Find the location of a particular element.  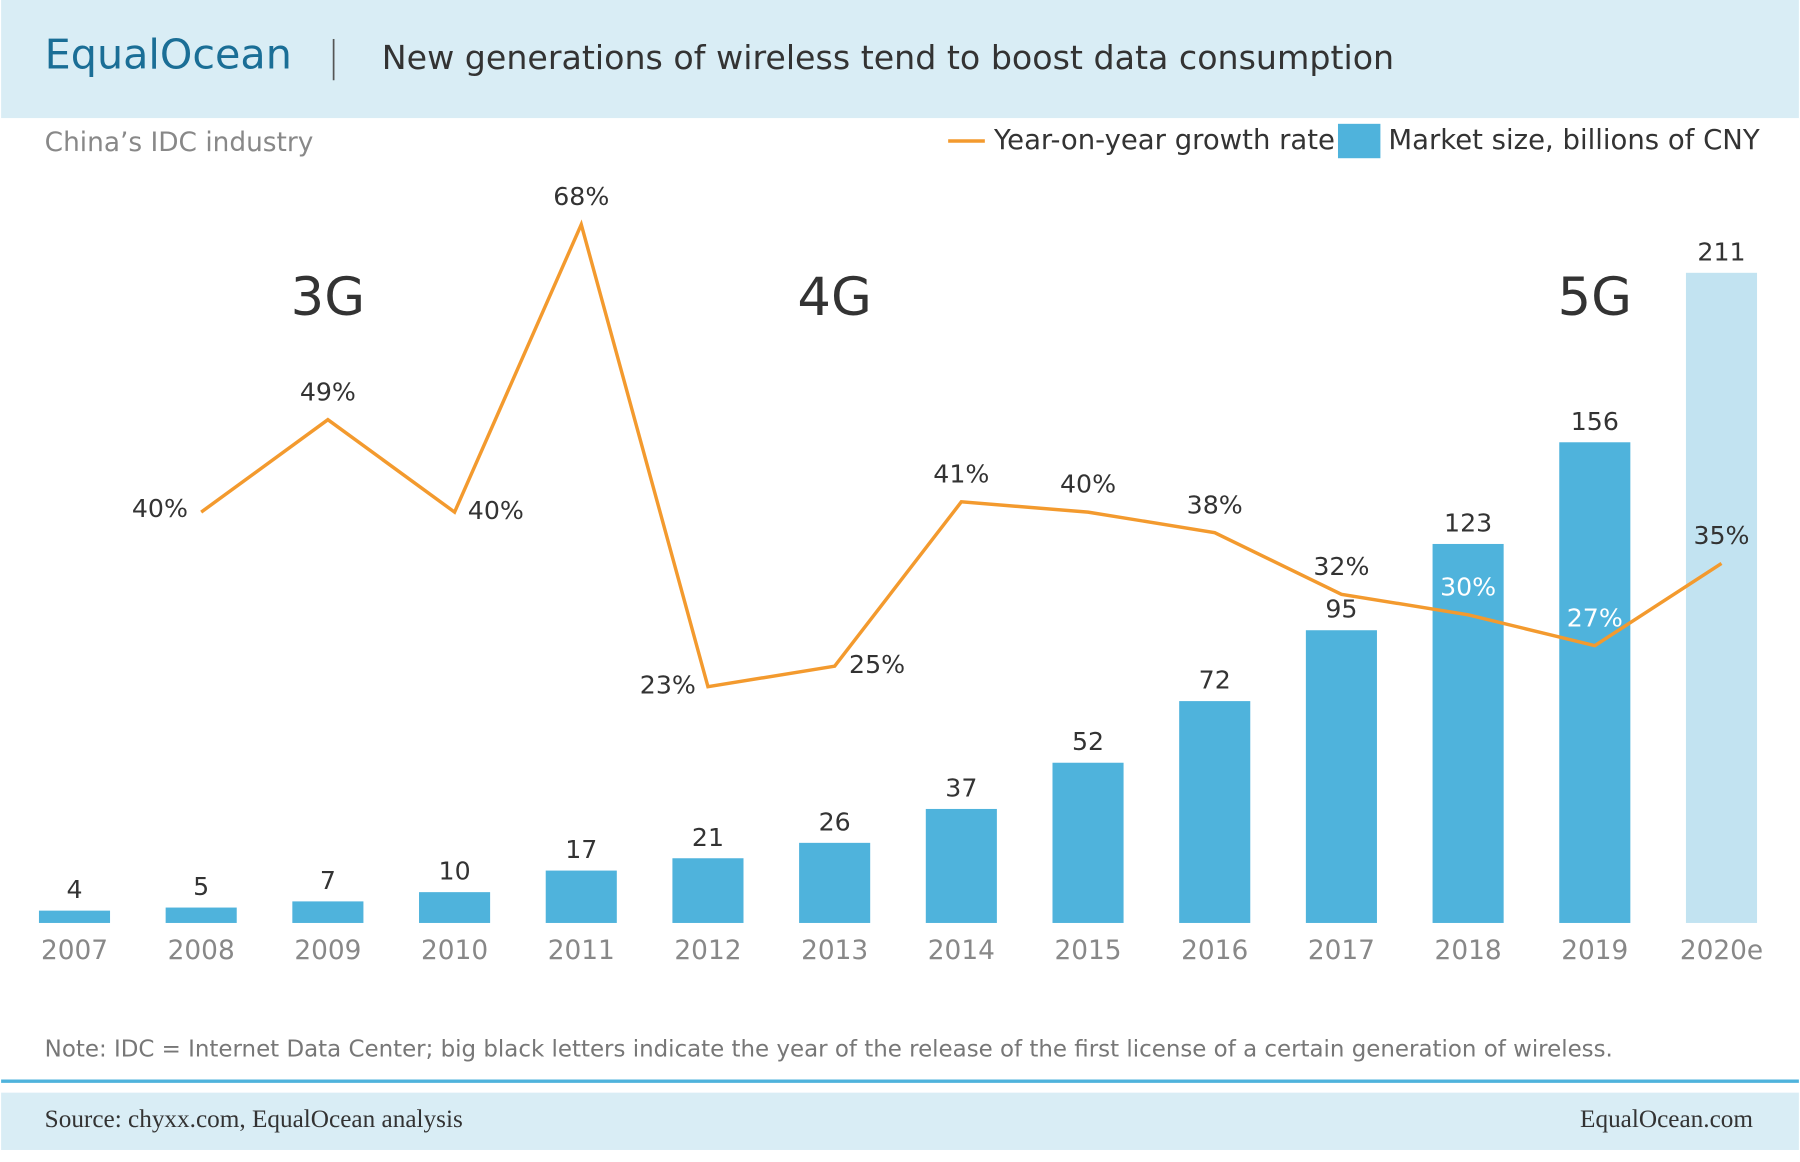

generation-label: 5G is located at coordinates (1595, 297).